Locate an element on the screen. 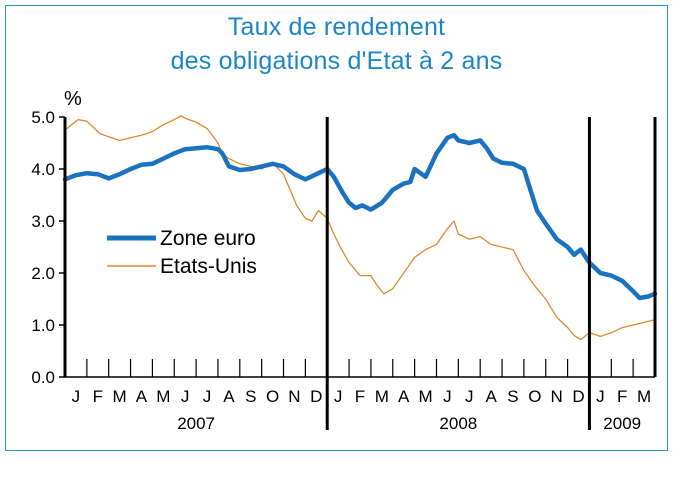 Image resolution: width=695 pixels, height=483 pixels. y-tick-label: 4.0 is located at coordinates (43, 169).